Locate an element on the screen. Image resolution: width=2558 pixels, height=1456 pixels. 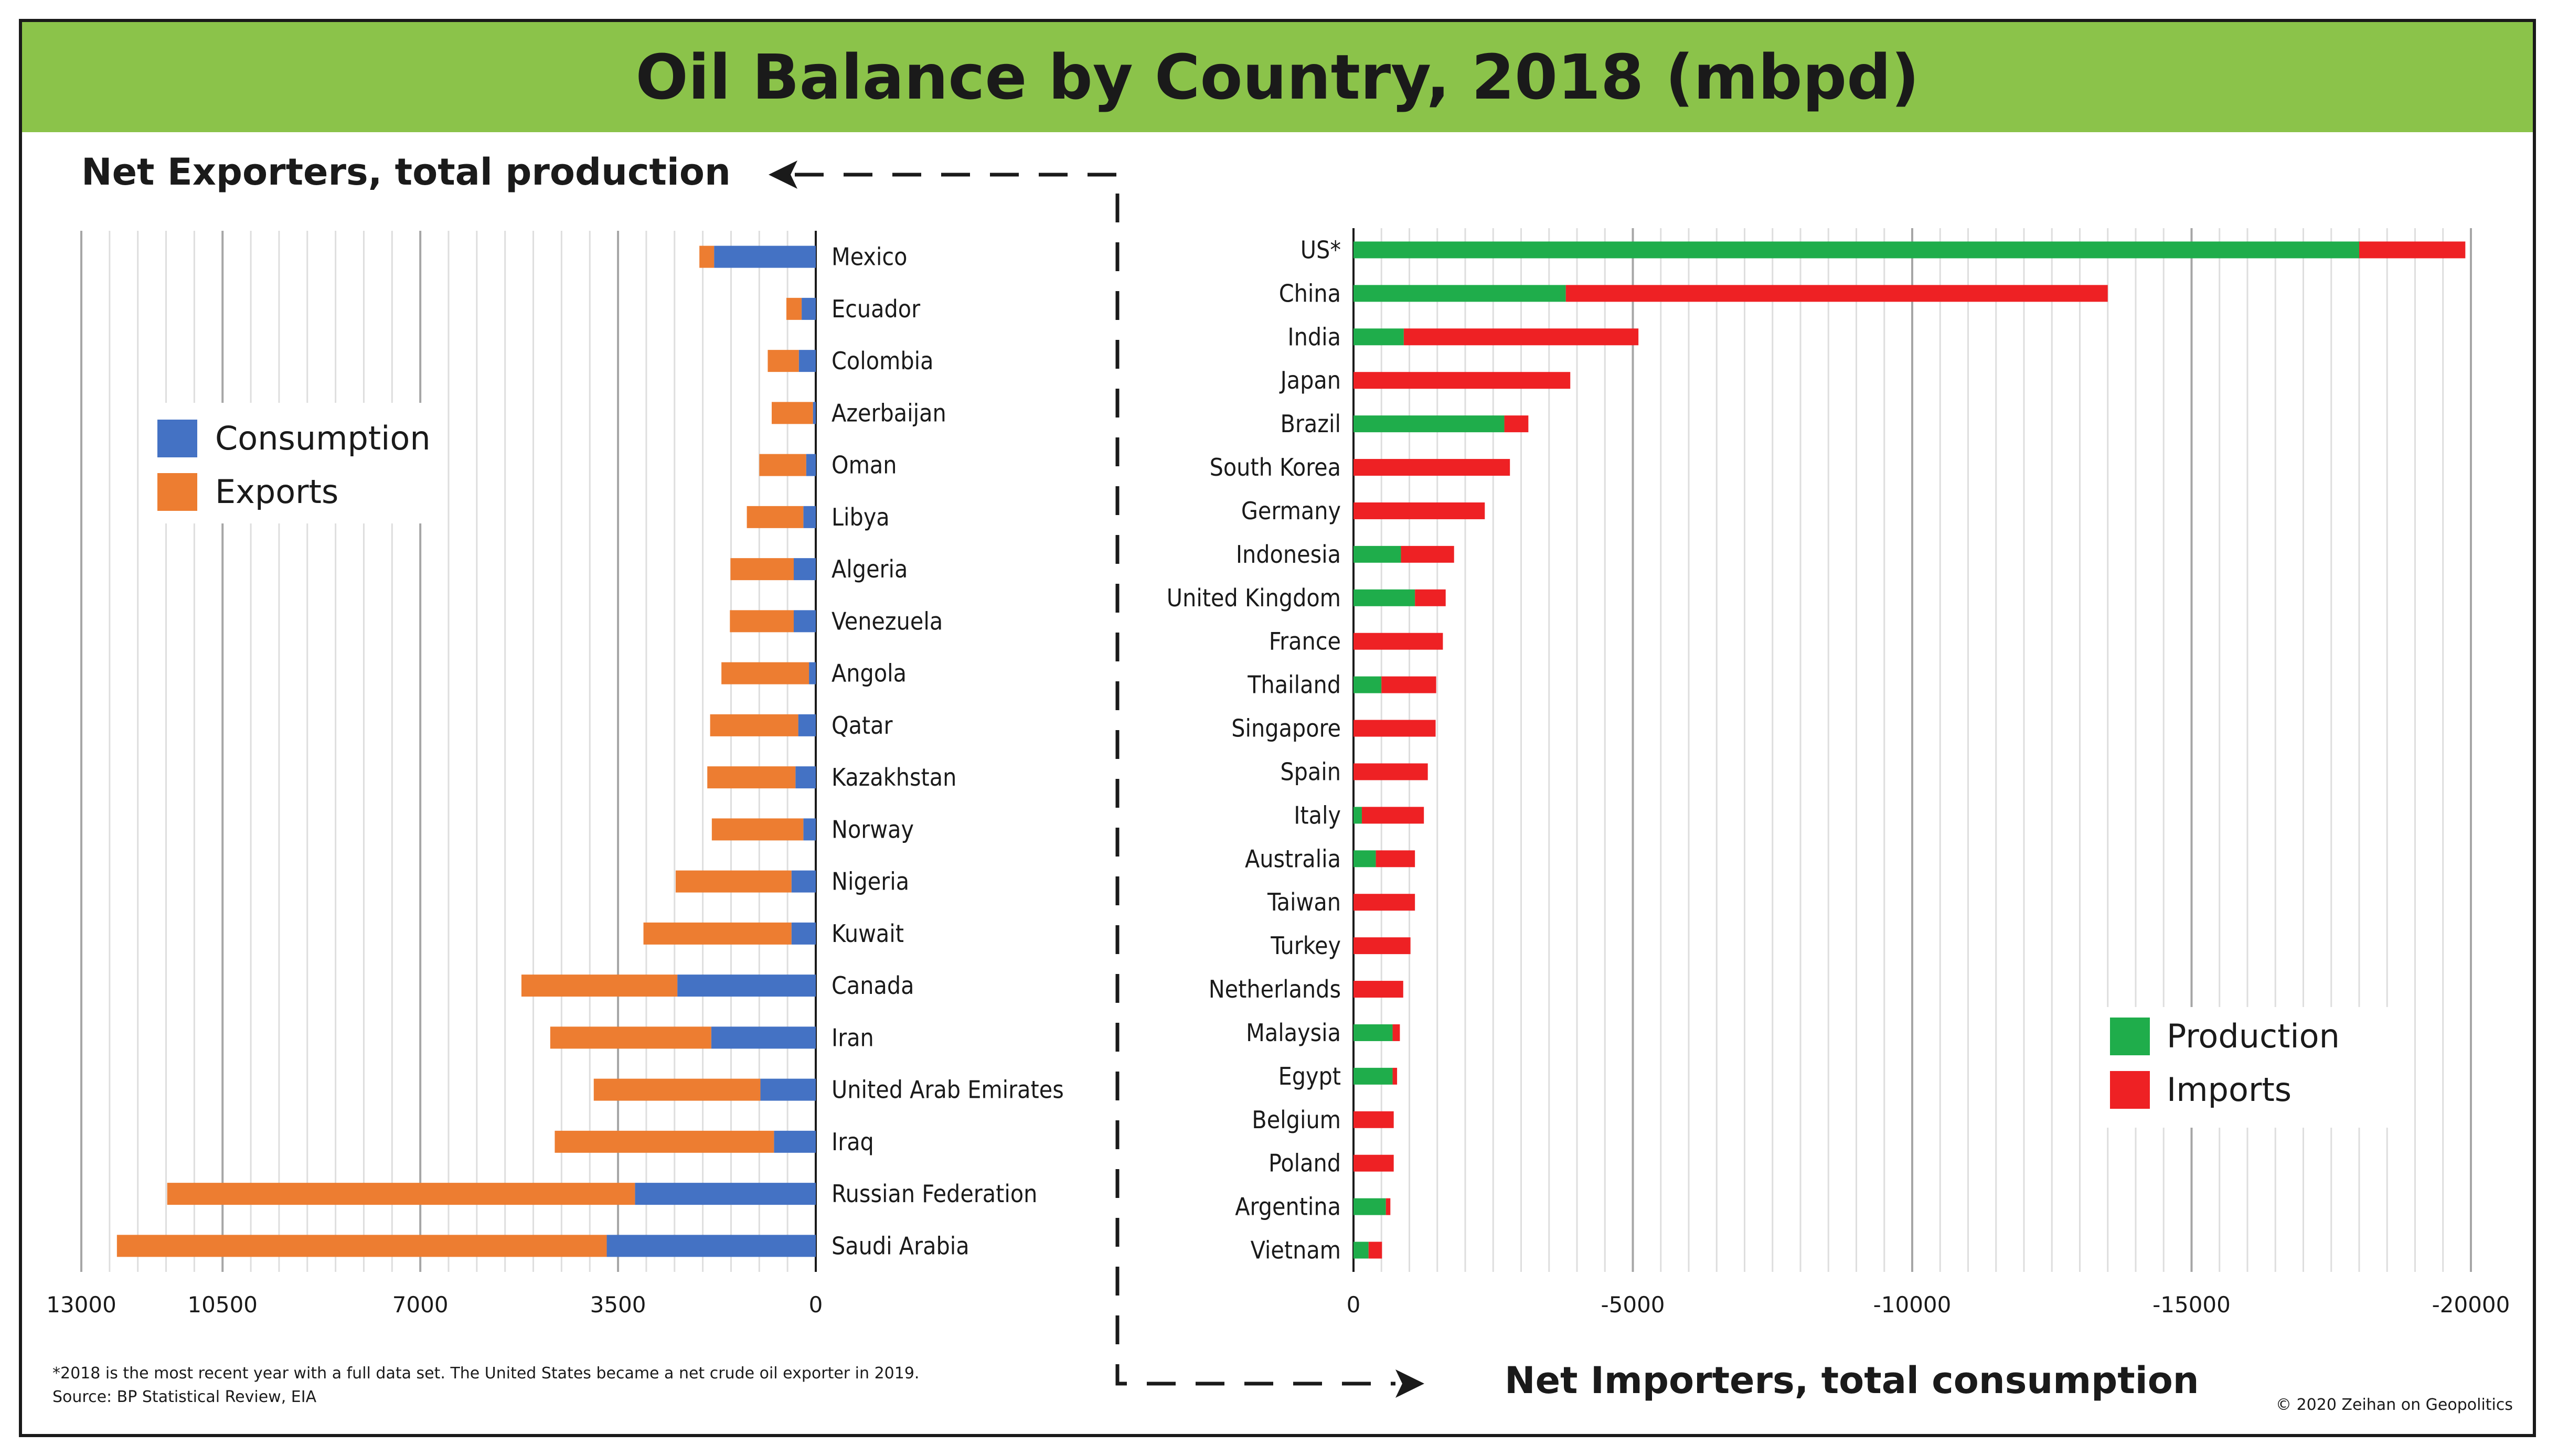
importers-tick-label: -20000 is located at coordinates (2471, 1305).